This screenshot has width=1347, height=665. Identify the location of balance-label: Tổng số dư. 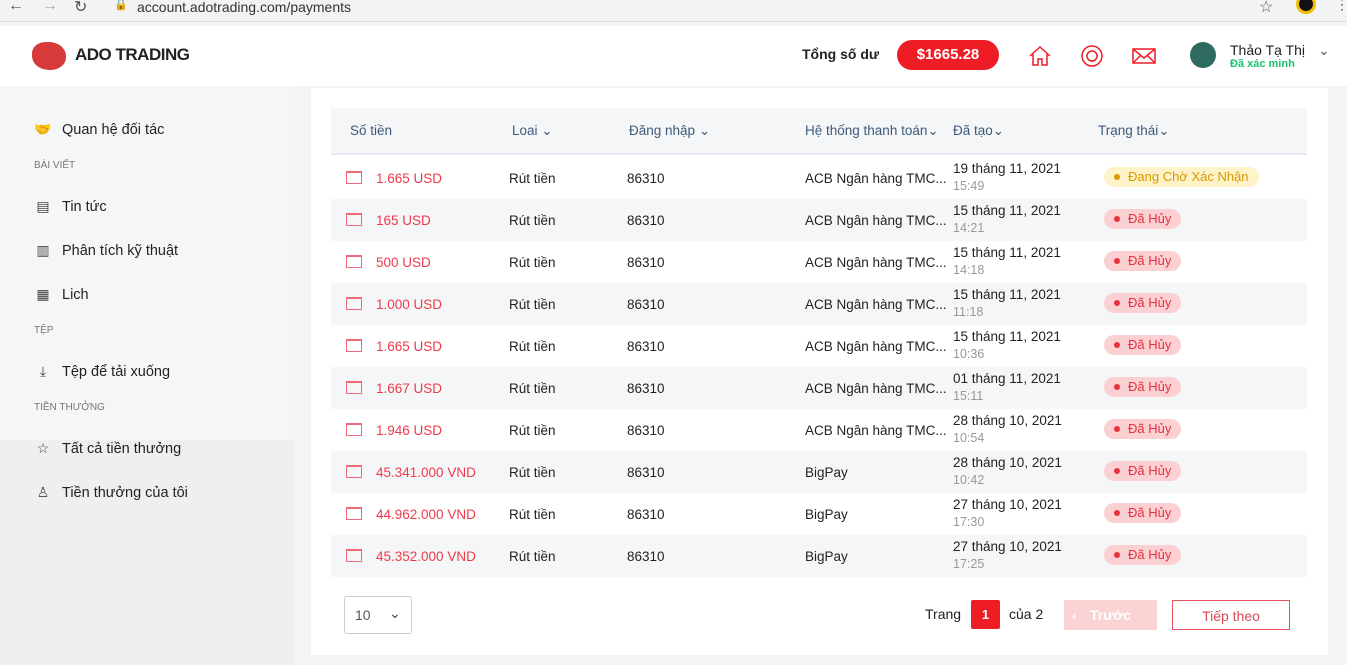
(841, 54).